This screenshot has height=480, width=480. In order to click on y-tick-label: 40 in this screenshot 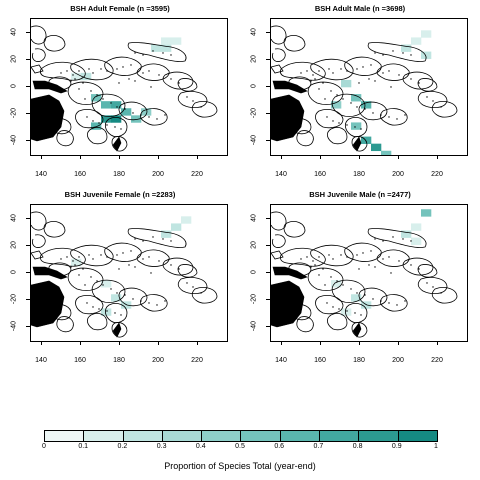, I will do `click(14, 218)`.